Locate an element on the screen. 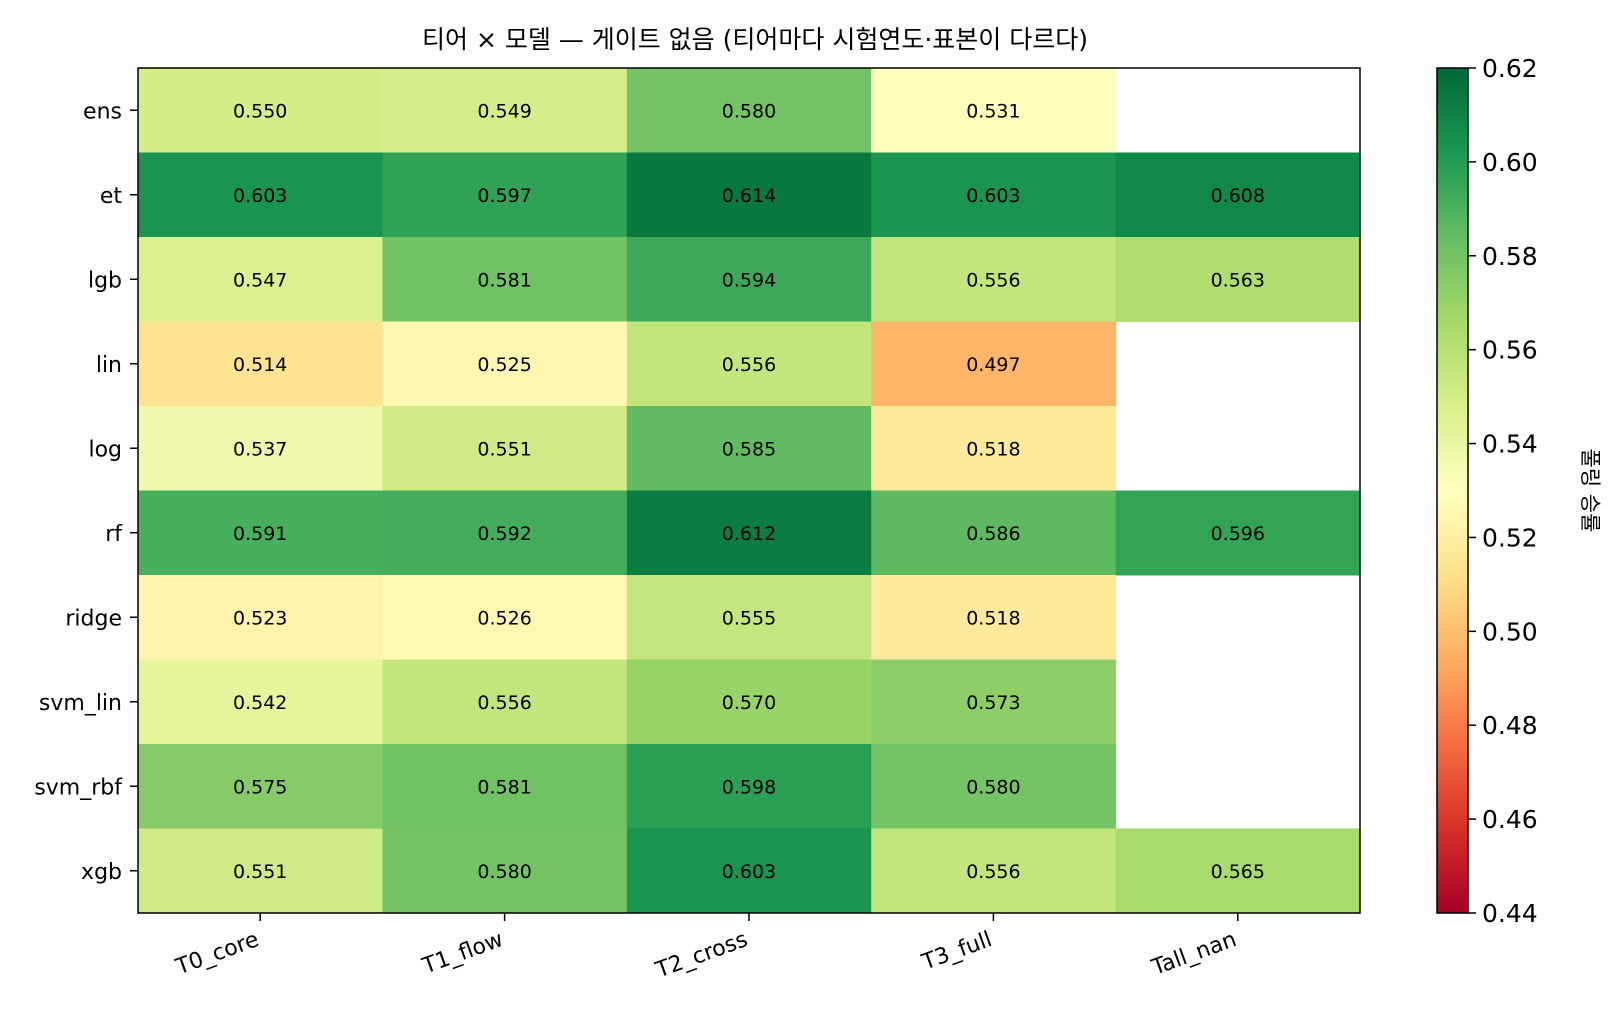 This screenshot has height=1020, width=1615. colorbar-tick-label: 0.44 is located at coordinates (1510, 913).